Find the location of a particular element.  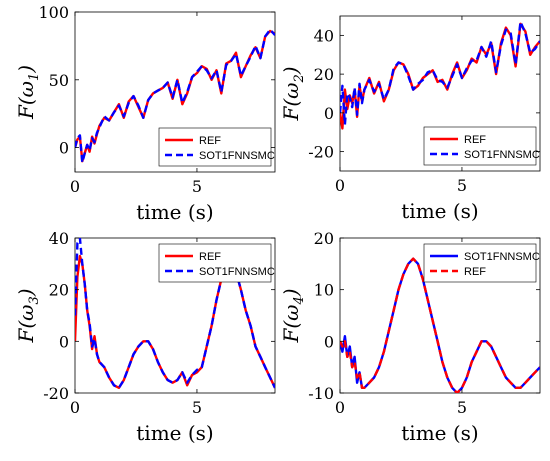

y-axis-label: F(ω2) is located at coordinates (293, 93).